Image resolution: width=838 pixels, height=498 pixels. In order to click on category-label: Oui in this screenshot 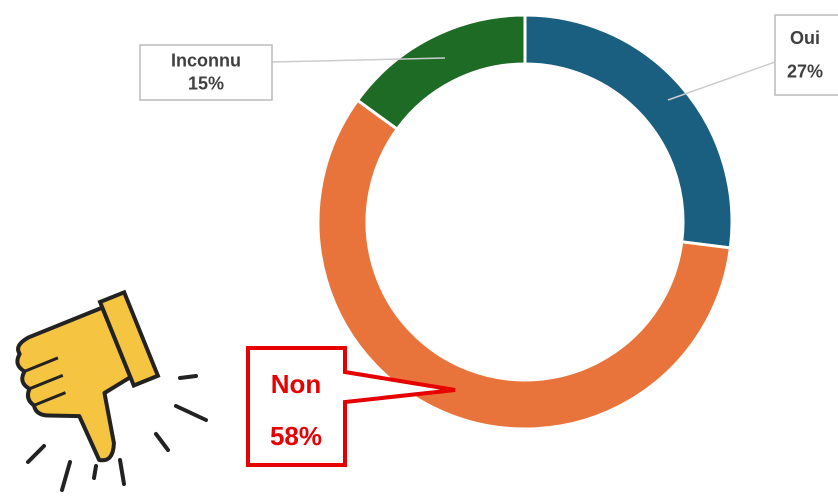, I will do `click(805, 38)`.